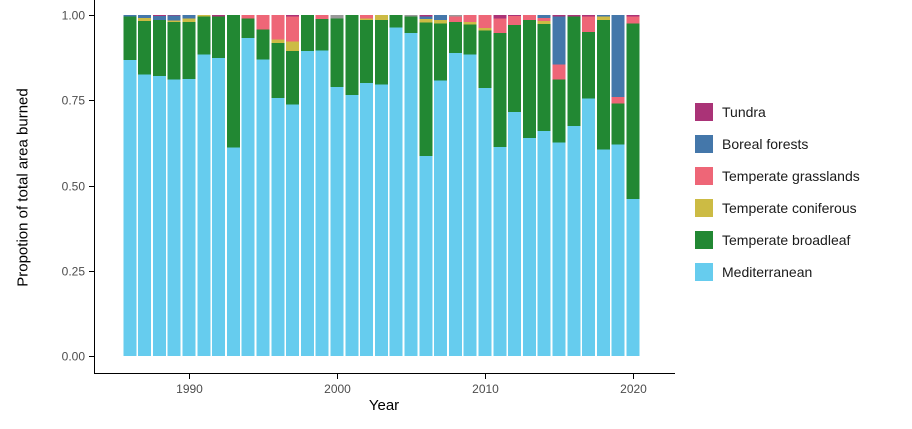 The image size is (912, 429). What do you see at coordinates (337, 52) in the screenshot?
I see `bar-segment-2000-temperate-broadleaf` at bounding box center [337, 52].